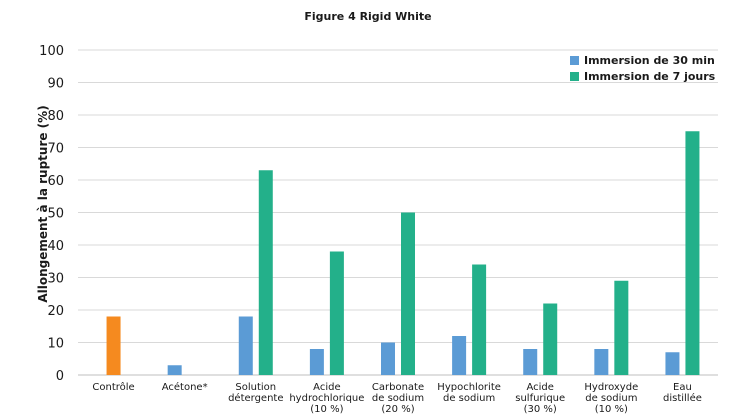 This screenshot has width=736, height=419. I want to click on y-tick-label: 10, so click(55, 344).